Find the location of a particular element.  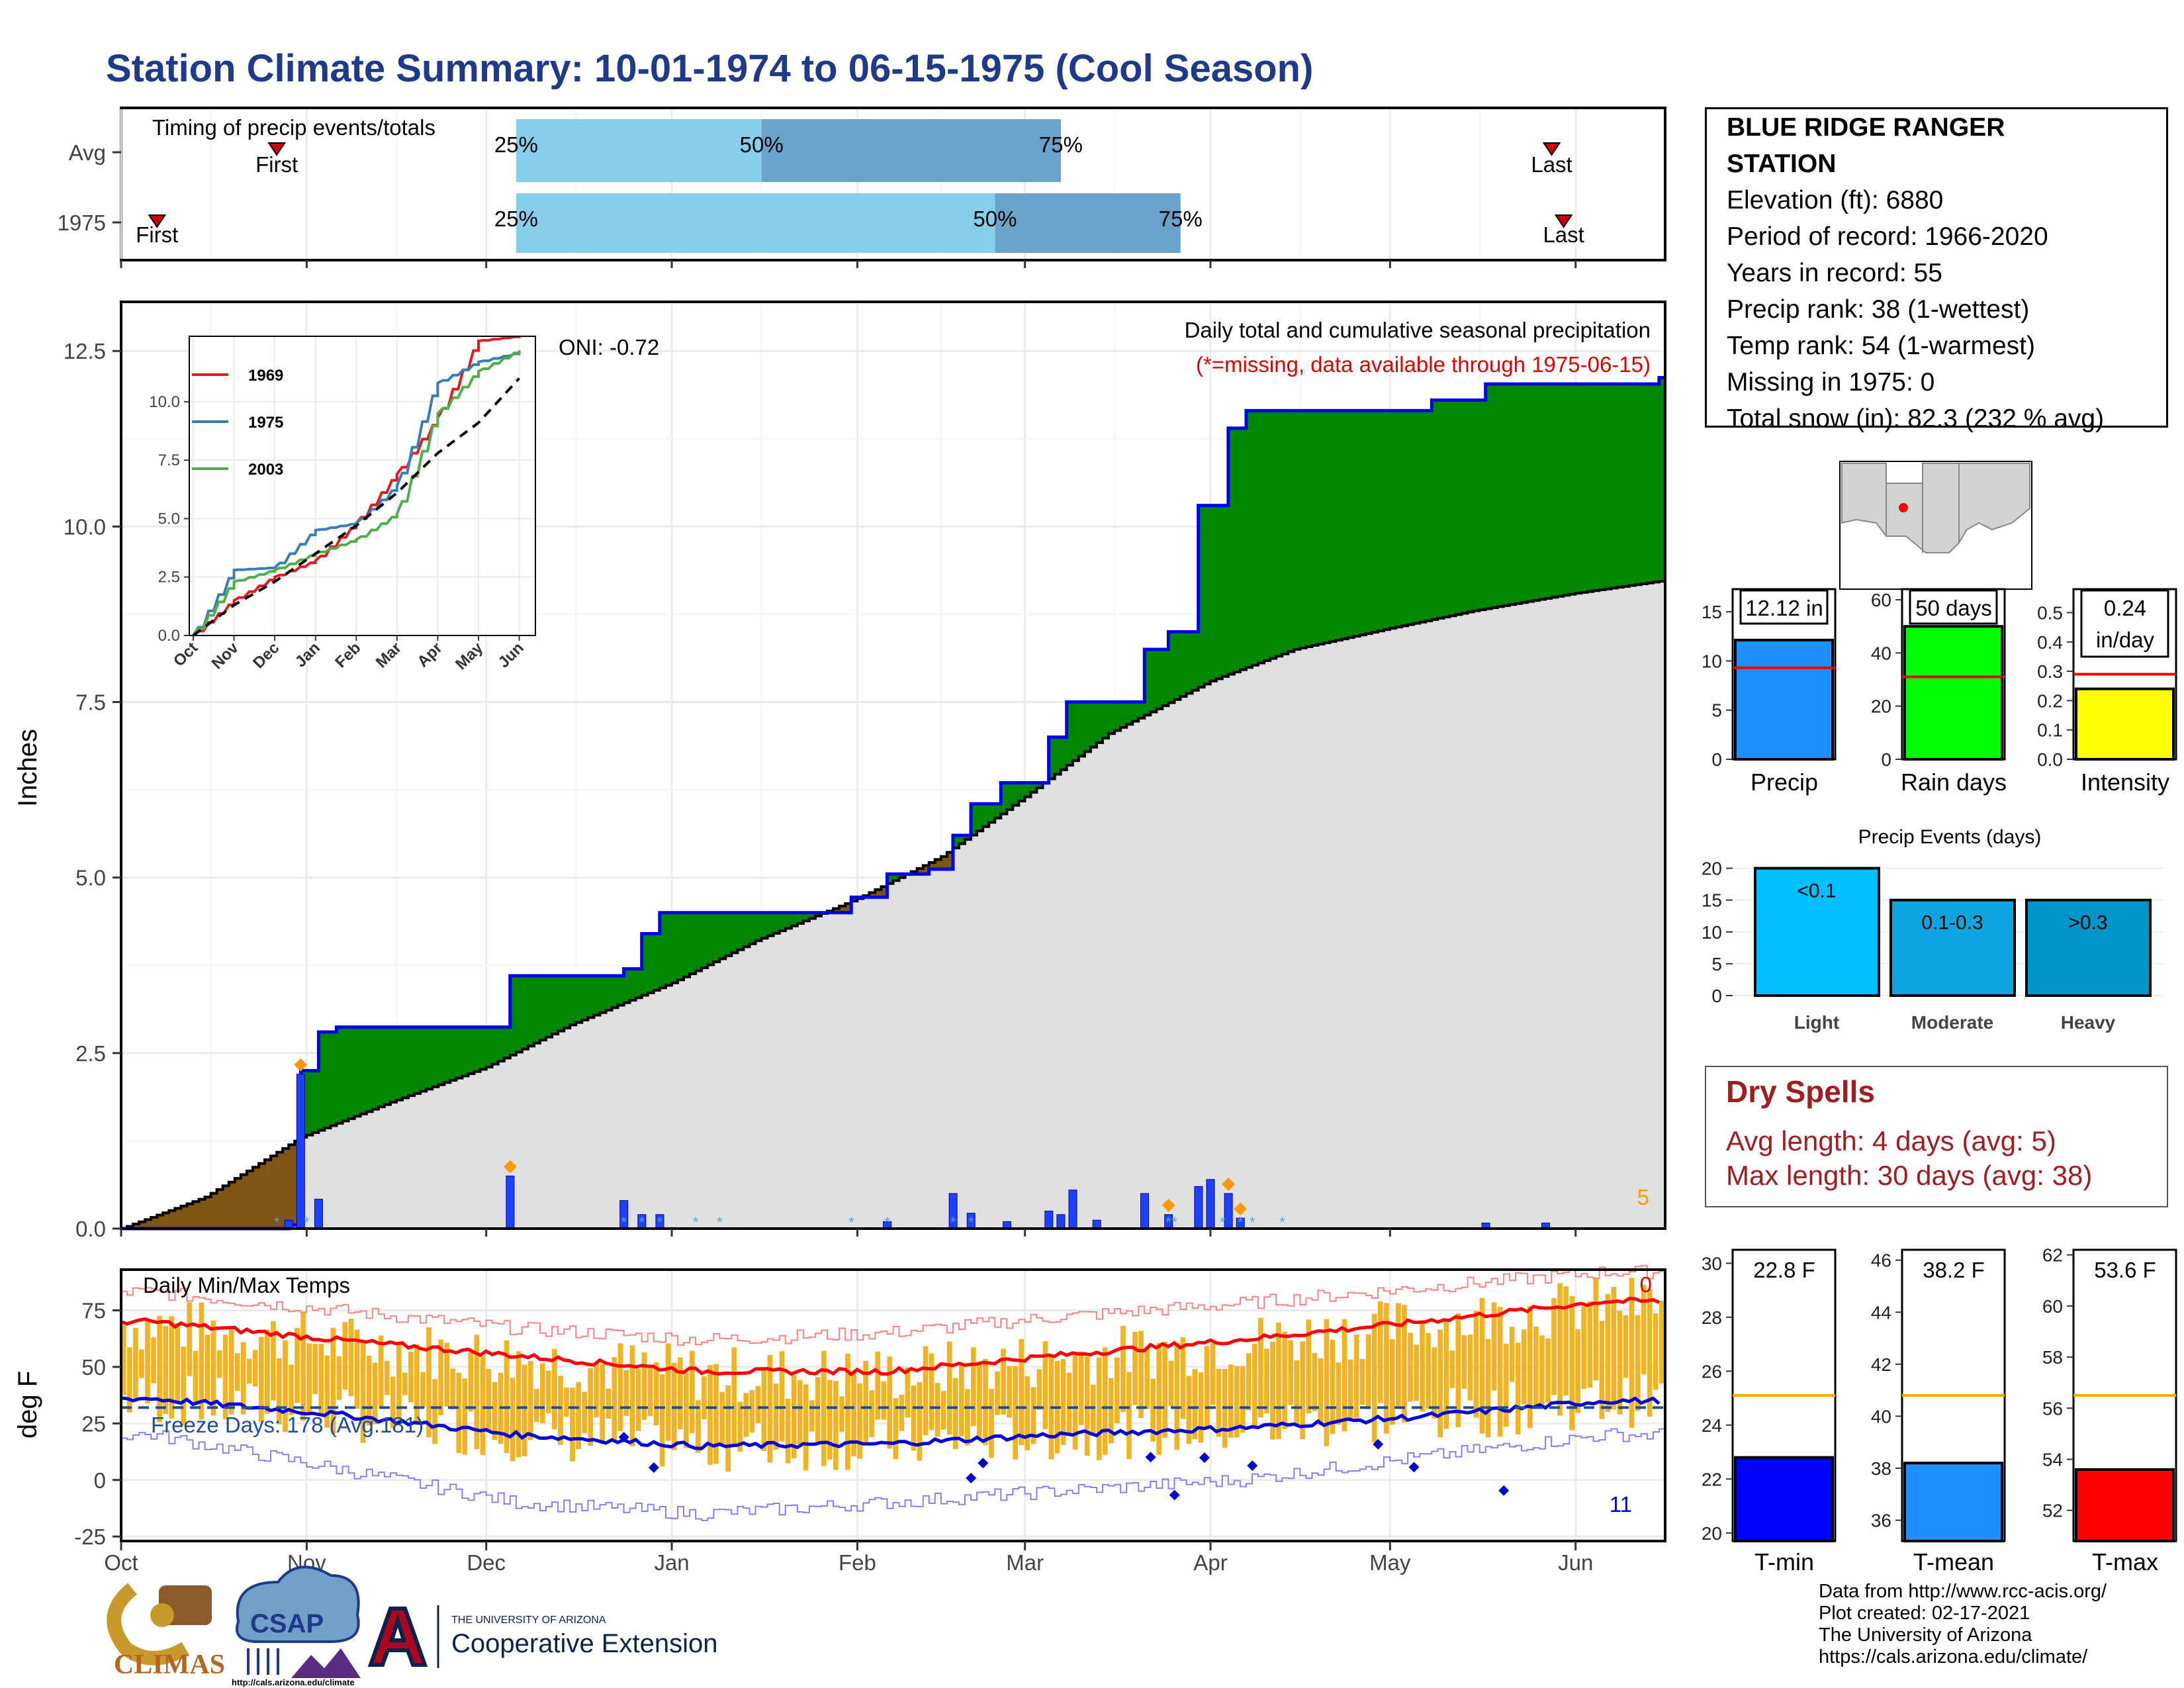

timing-bar-q50-q75 is located at coordinates (1088, 223).